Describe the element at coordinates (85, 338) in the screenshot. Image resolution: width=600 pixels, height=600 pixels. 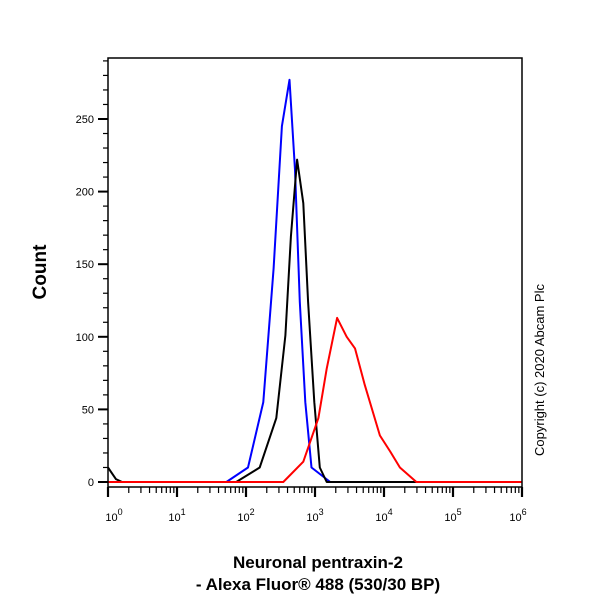
I see `y-tick-label: 100` at that location.